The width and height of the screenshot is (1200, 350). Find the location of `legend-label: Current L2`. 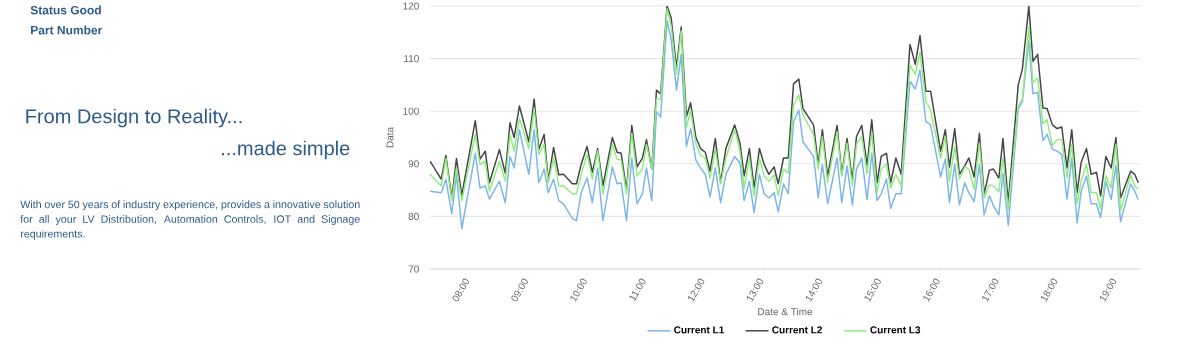

legend-label: Current L2 is located at coordinates (797, 330).